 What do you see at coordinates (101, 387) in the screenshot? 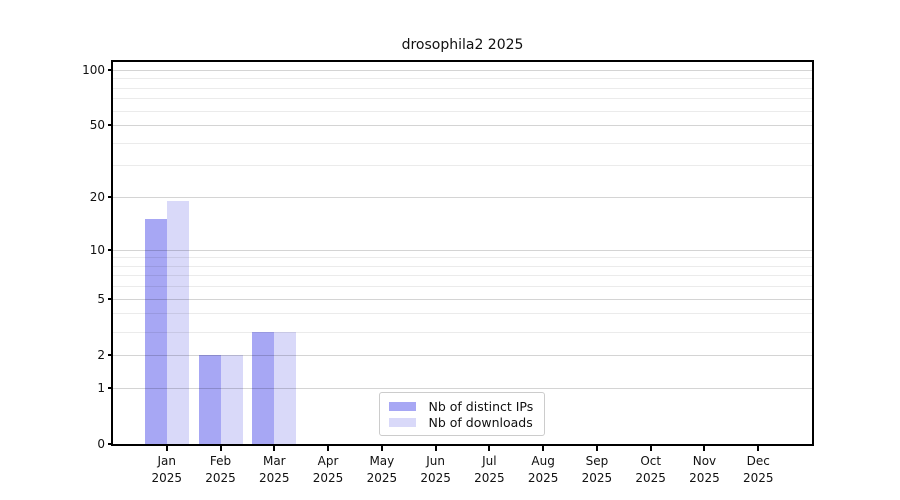
I see `y-tick-label: 1` at bounding box center [101, 387].